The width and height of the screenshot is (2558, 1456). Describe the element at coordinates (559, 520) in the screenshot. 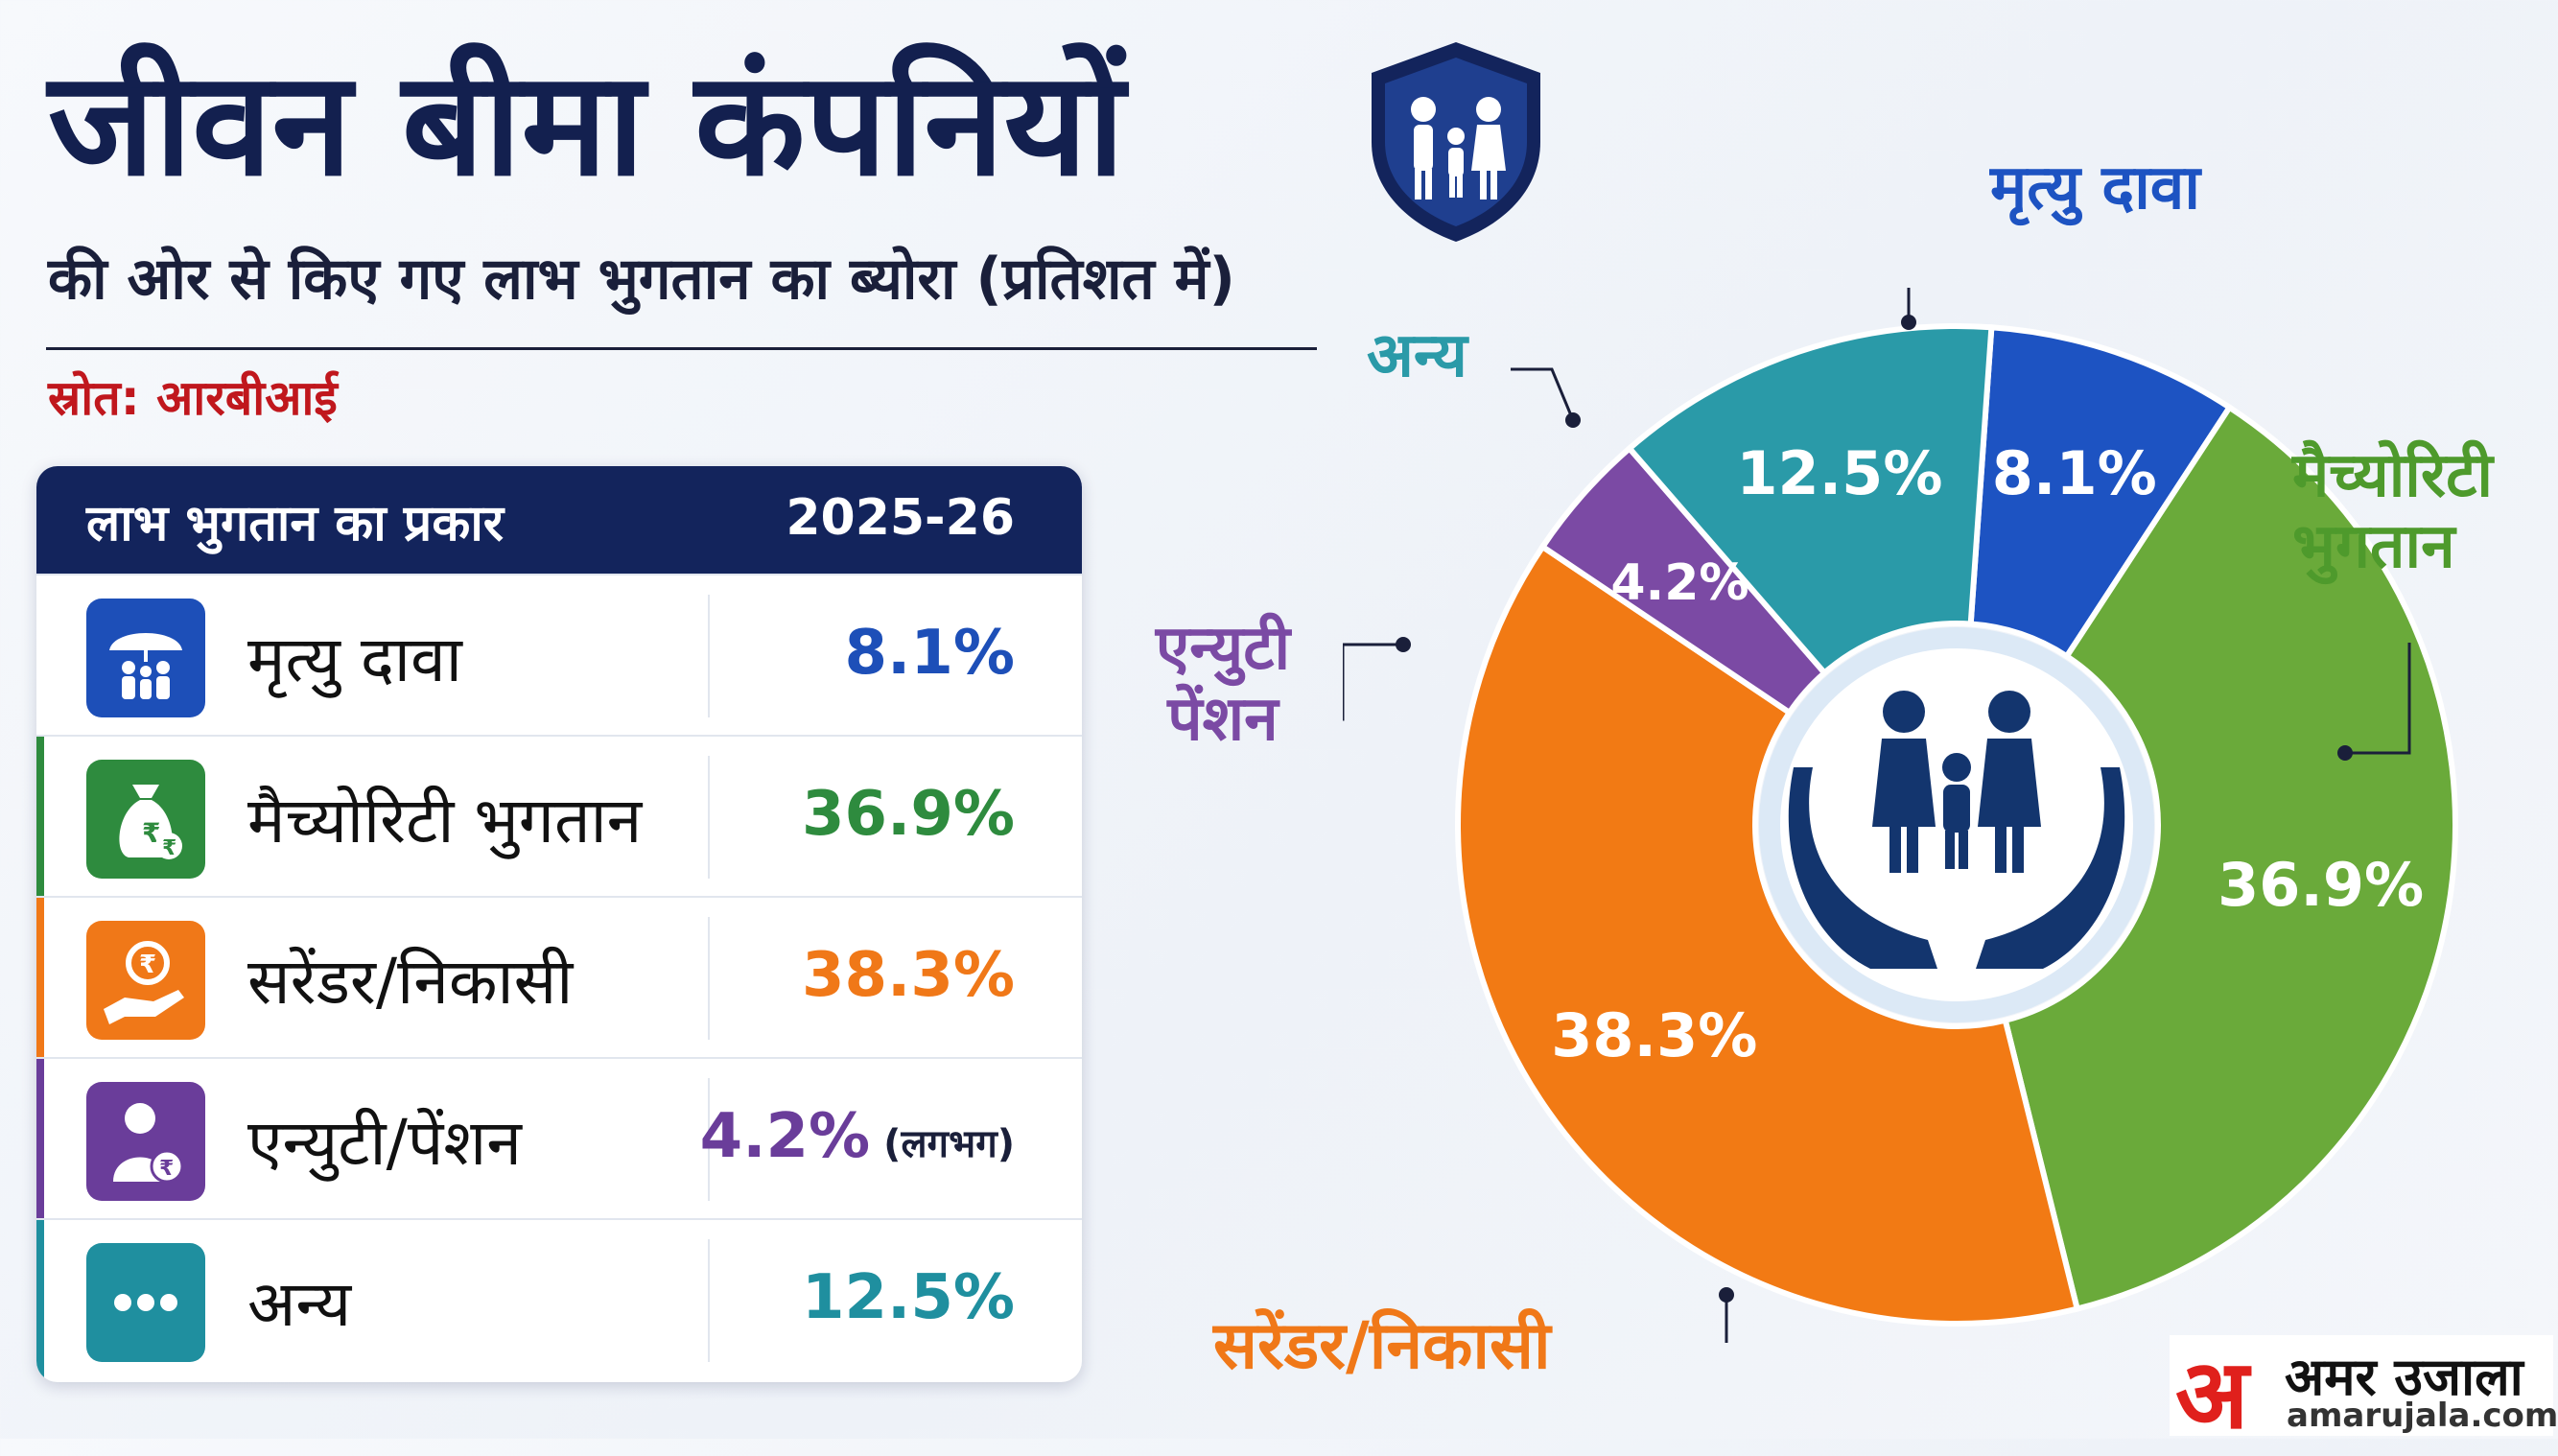

I see `table-header: लाभ भुगतान का प्रकार 2025-26` at that location.